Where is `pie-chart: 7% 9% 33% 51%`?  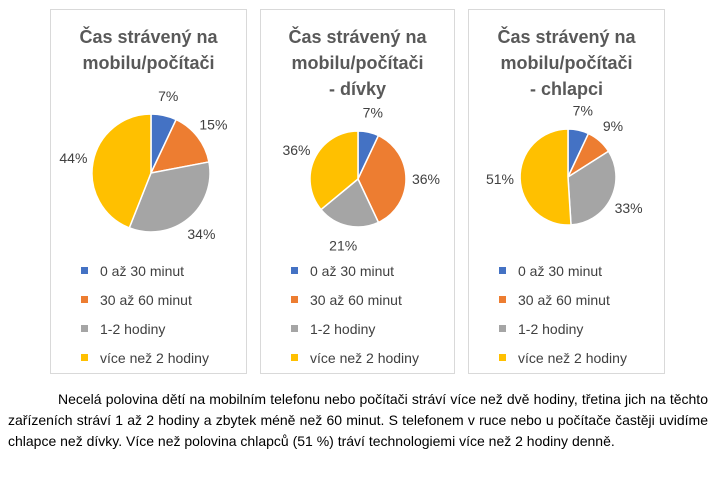 pie-chart: 7% 9% 33% 51% is located at coordinates (564, 164).